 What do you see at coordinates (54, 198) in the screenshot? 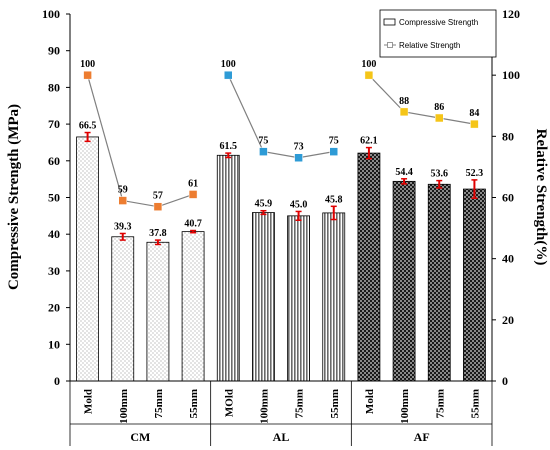
I see `y-tick-label: 50` at bounding box center [54, 198].